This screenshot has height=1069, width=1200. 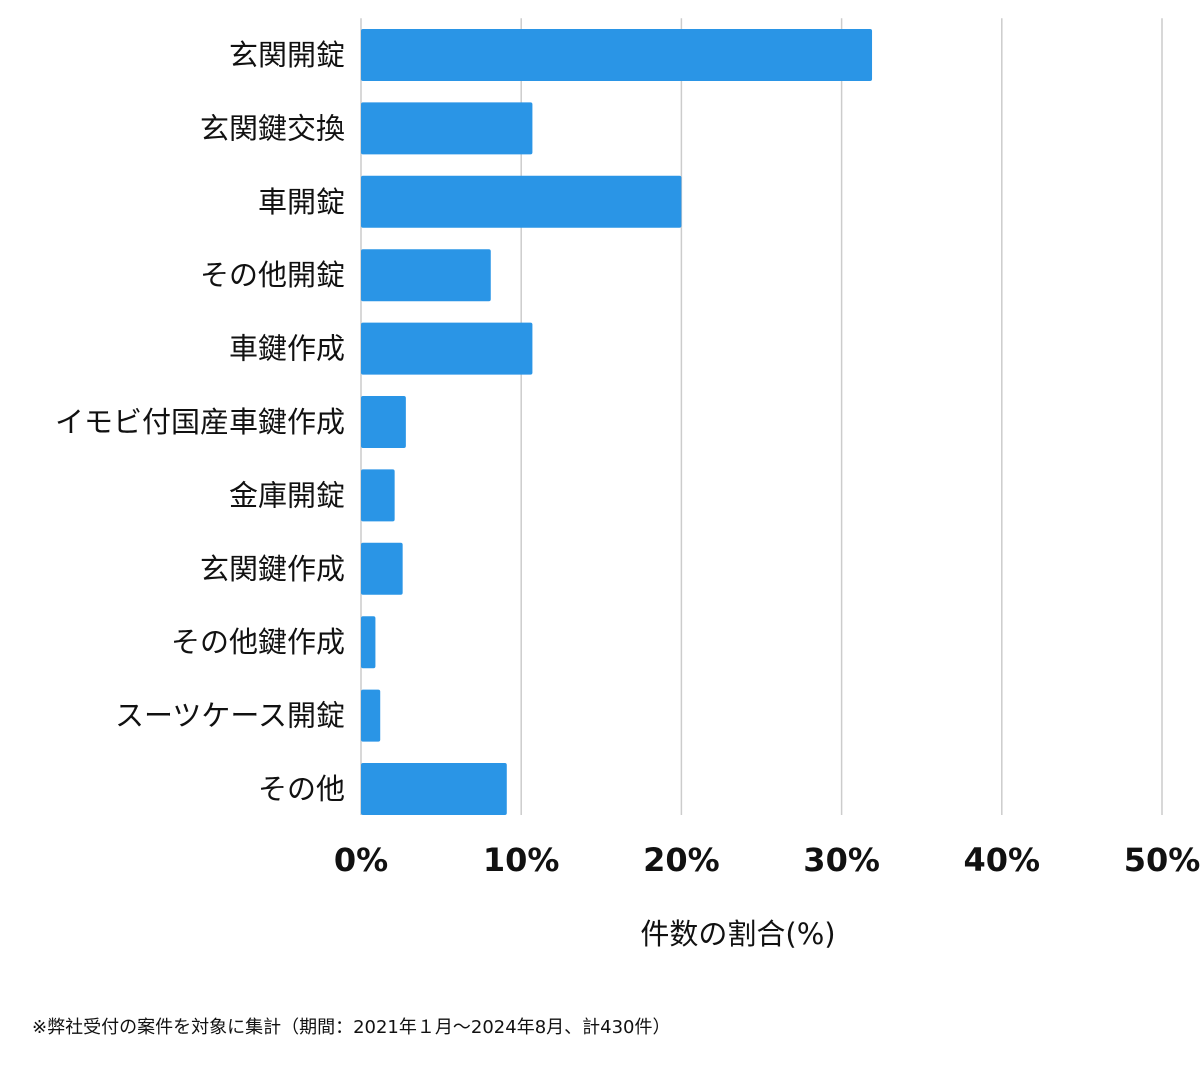 I want to click on y-tick-label: 玄関鍵交換, so click(x=272, y=128).